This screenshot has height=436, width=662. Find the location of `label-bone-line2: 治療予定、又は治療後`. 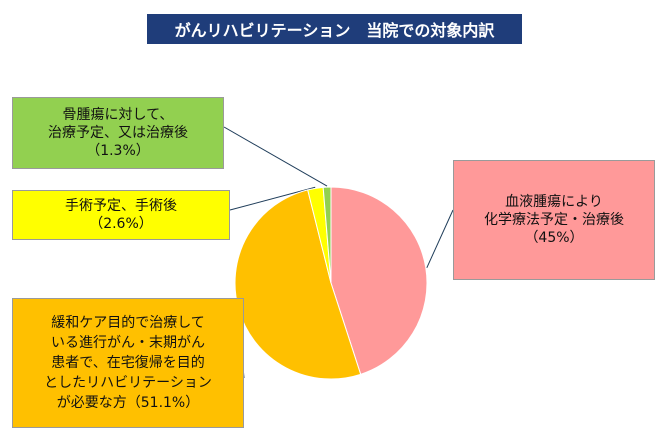

label-bone-line2: 治療予定、又は治療後 is located at coordinates (118, 133).